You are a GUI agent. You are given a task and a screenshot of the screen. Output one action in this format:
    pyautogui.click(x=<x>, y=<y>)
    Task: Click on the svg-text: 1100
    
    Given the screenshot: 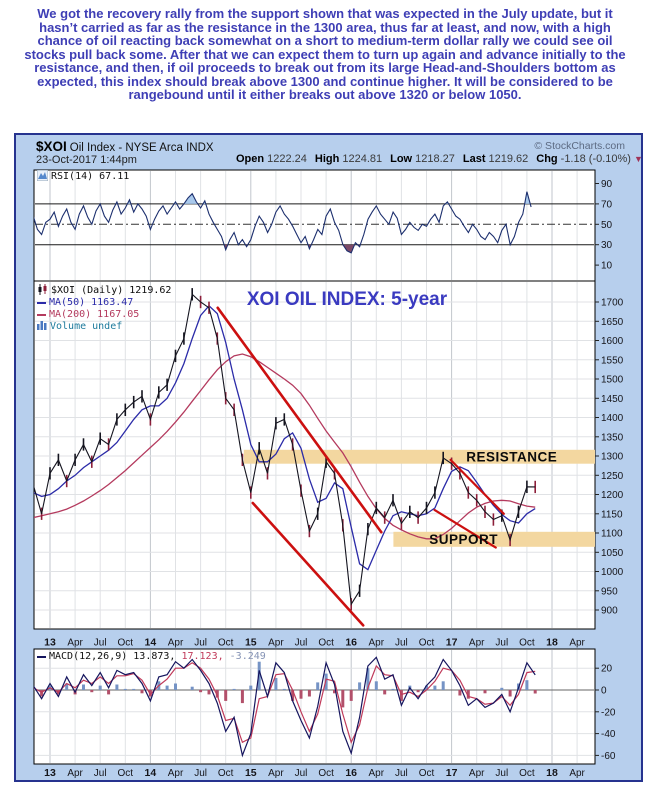 What is the action you would take?
    pyautogui.click(x=612, y=534)
    